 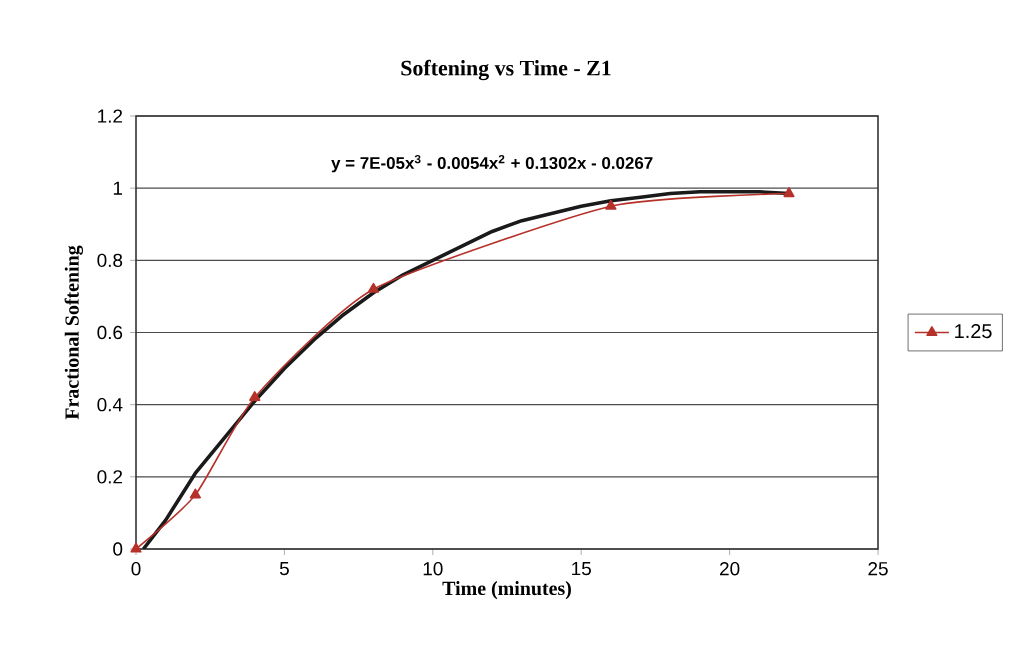 What do you see at coordinates (506, 590) in the screenshot?
I see `x-axis-title: Time (minutes)` at bounding box center [506, 590].